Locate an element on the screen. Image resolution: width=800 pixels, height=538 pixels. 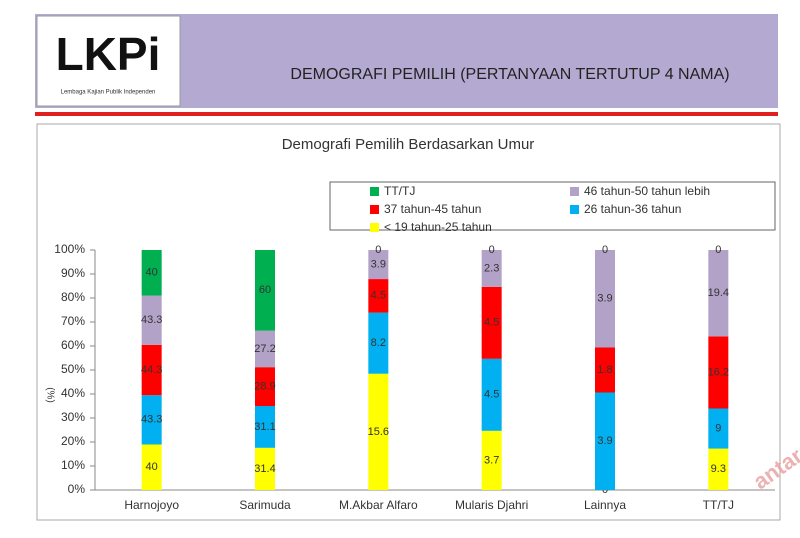
legend-label: 26 tahun-36 tahun is located at coordinates (632, 209).